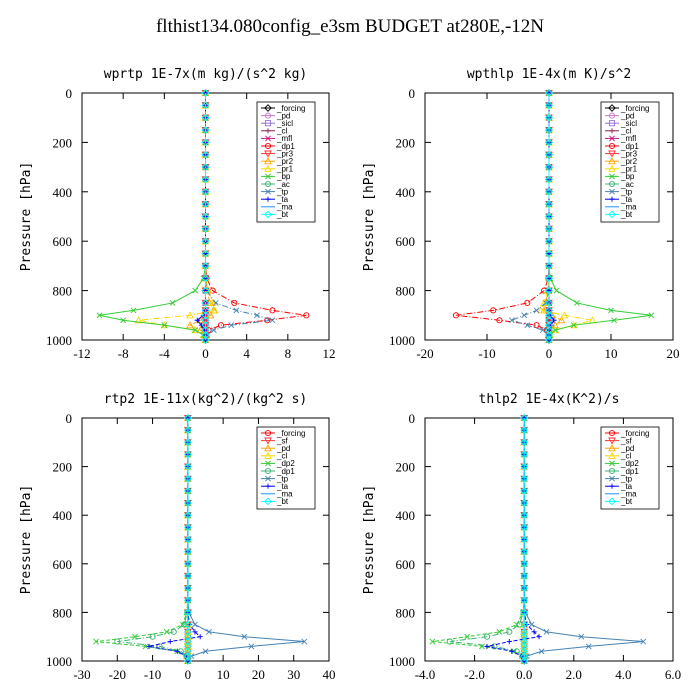 The image size is (700, 700). What do you see at coordinates (63, 192) in the screenshot?
I see `y-tick-label: 400` at bounding box center [63, 192].